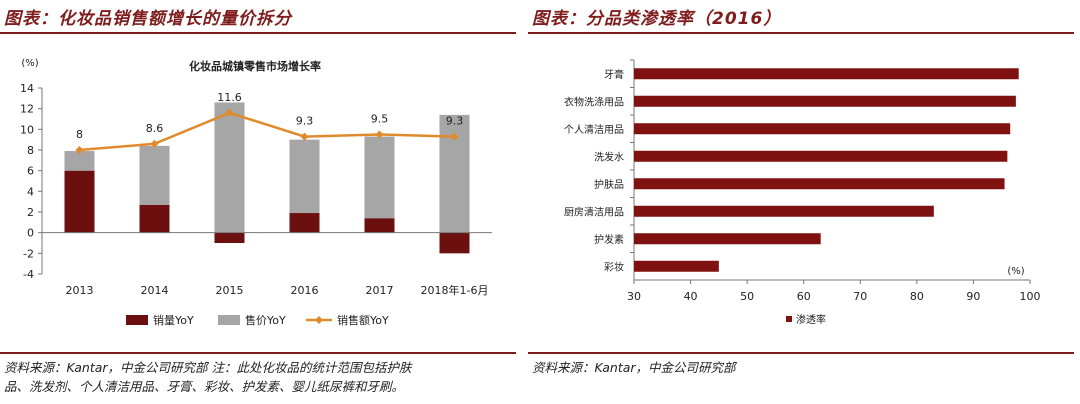 The height and width of the screenshot is (404, 1080). I want to click on category-label: 衣物洗涤用品, so click(594, 101).